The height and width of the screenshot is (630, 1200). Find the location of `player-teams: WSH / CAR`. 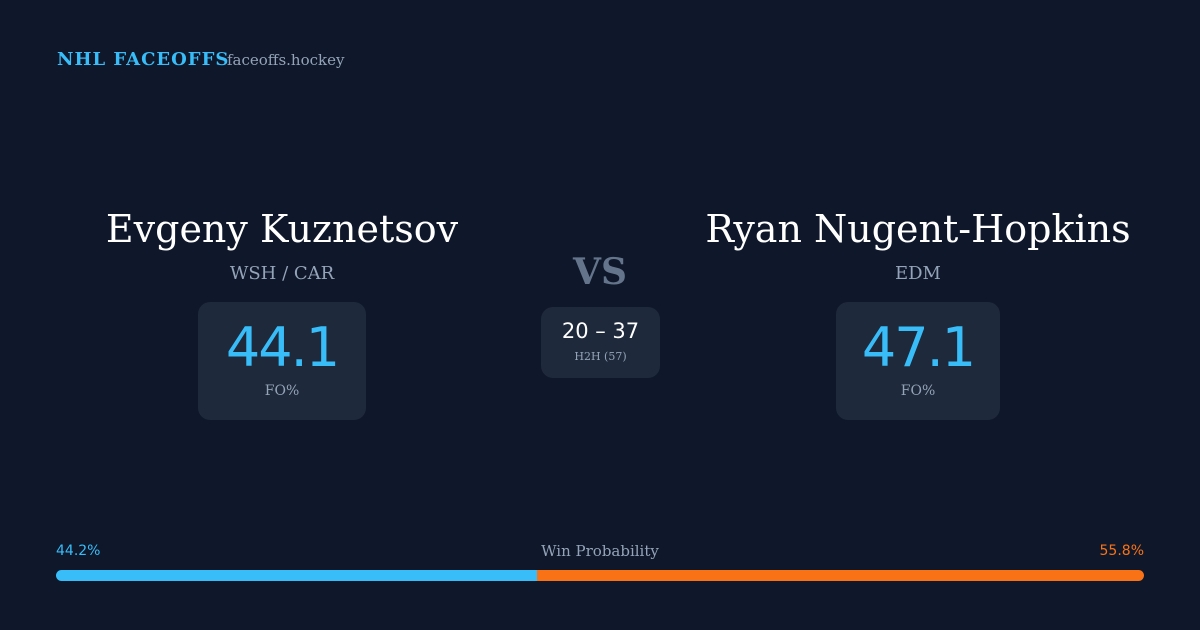

player-teams: WSH / CAR is located at coordinates (282, 273).